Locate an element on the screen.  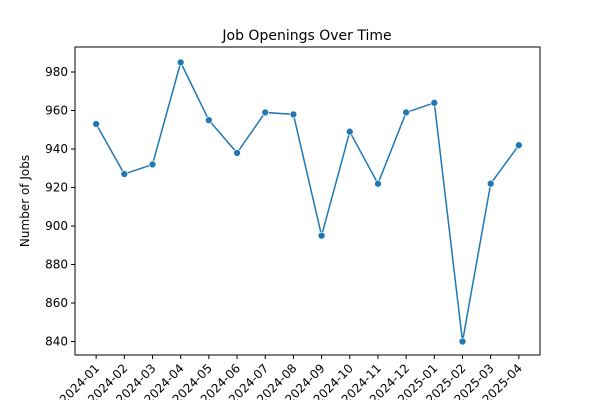
y-tick-label: 940 is located at coordinates (56, 149).